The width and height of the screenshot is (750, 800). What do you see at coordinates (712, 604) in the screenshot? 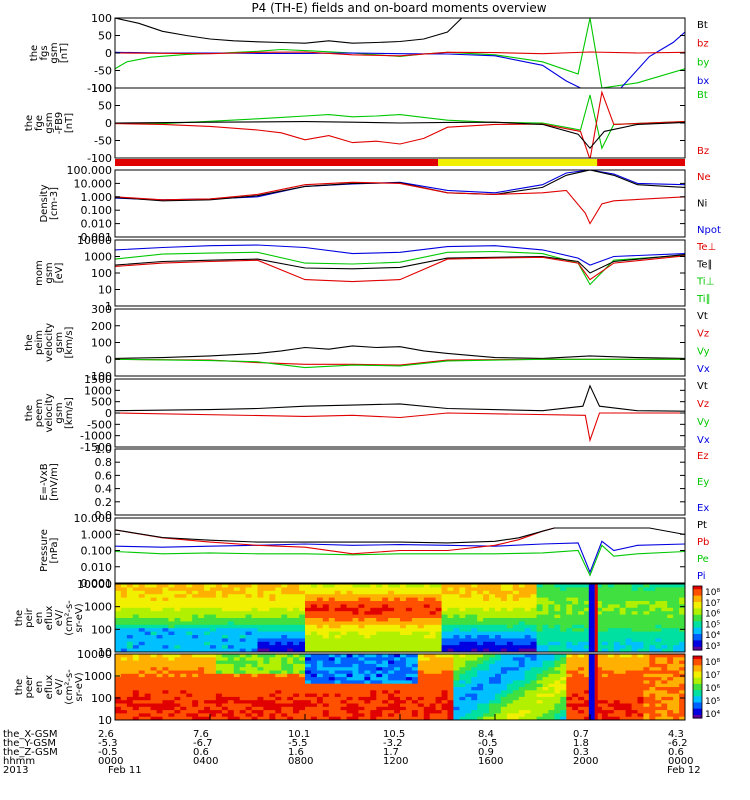
I see `colorbar-tick-label: 10⁷` at bounding box center [712, 604].